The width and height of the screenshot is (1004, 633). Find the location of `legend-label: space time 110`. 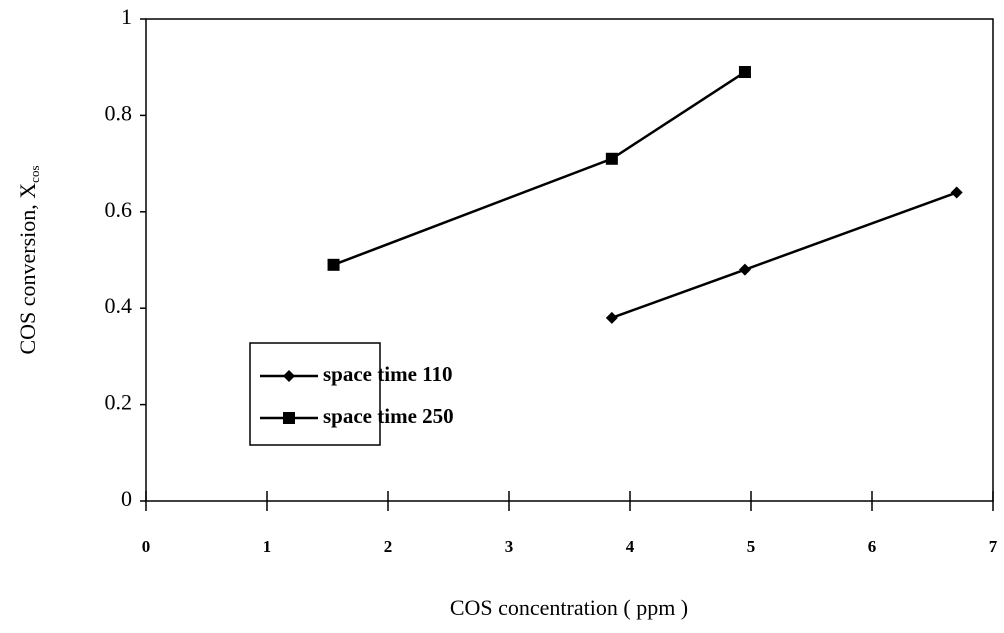

legend-label: space time 110 is located at coordinates (387, 374).